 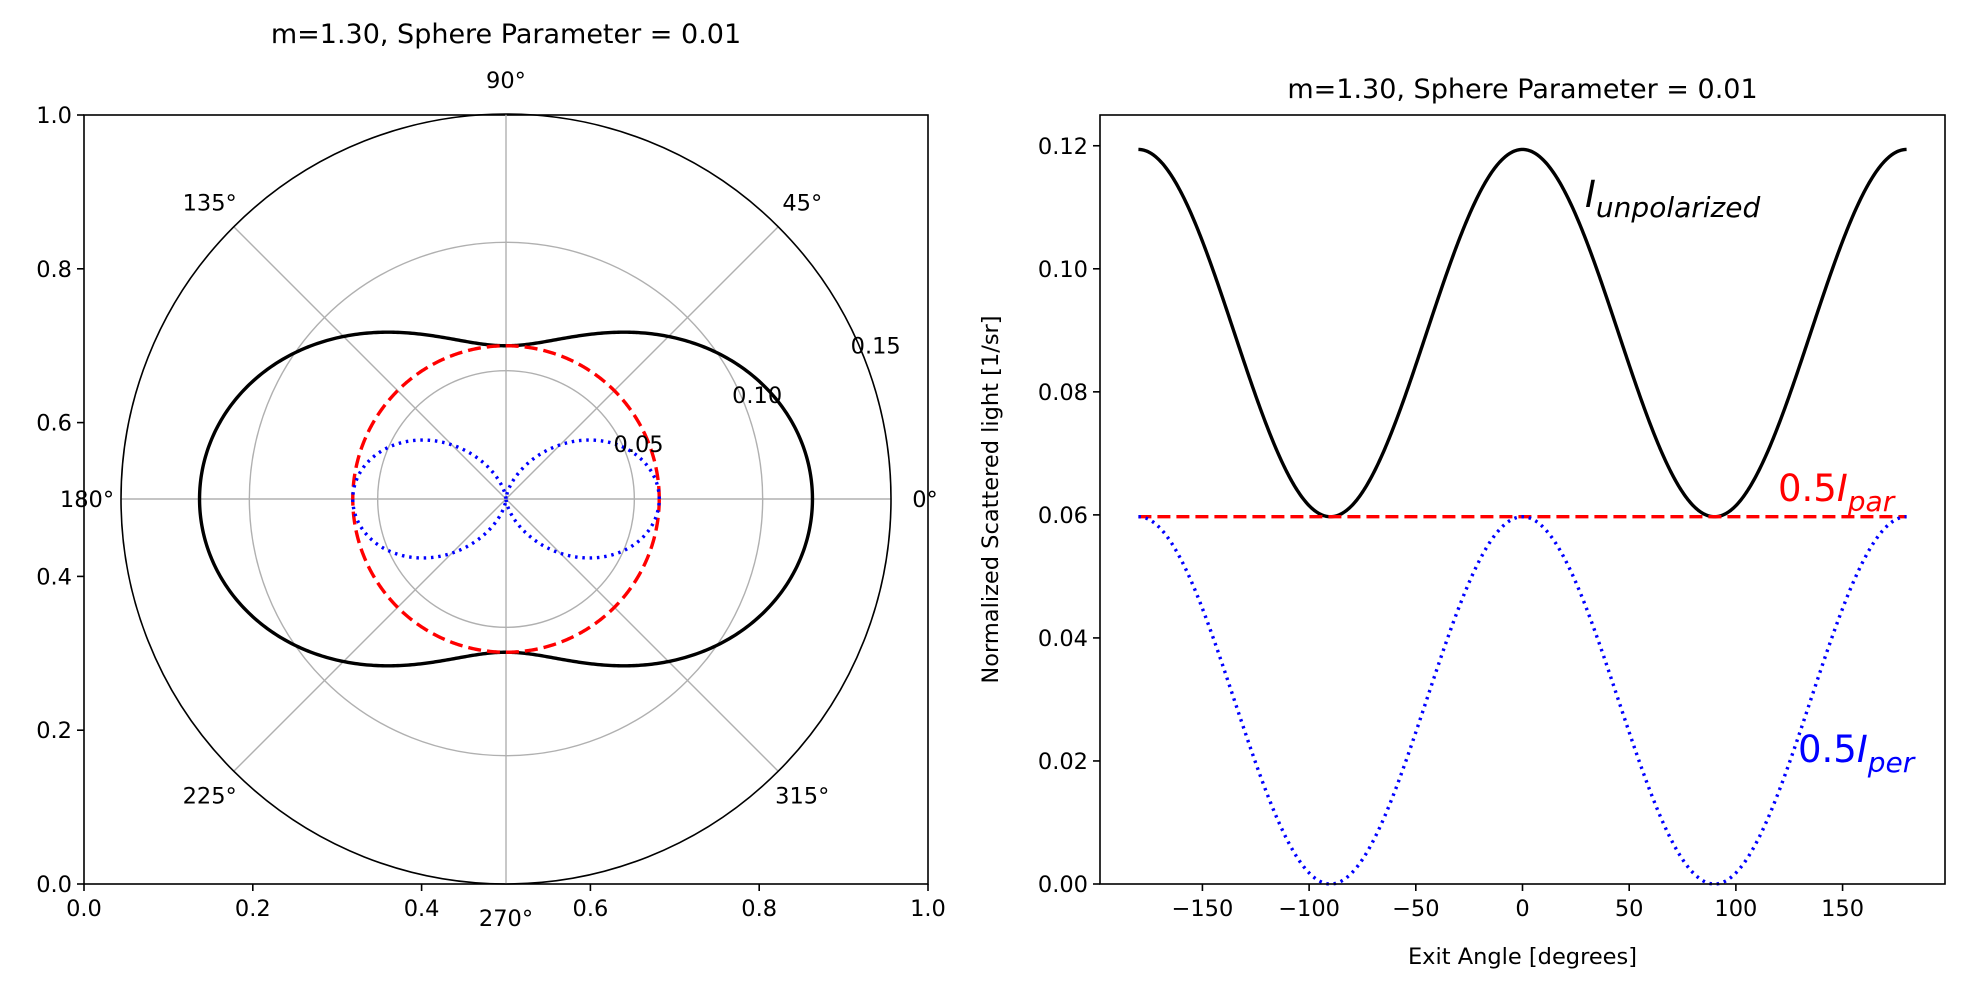 What do you see at coordinates (1309, 909) in the screenshot?
I see `x-tick-label: −100` at bounding box center [1309, 909].